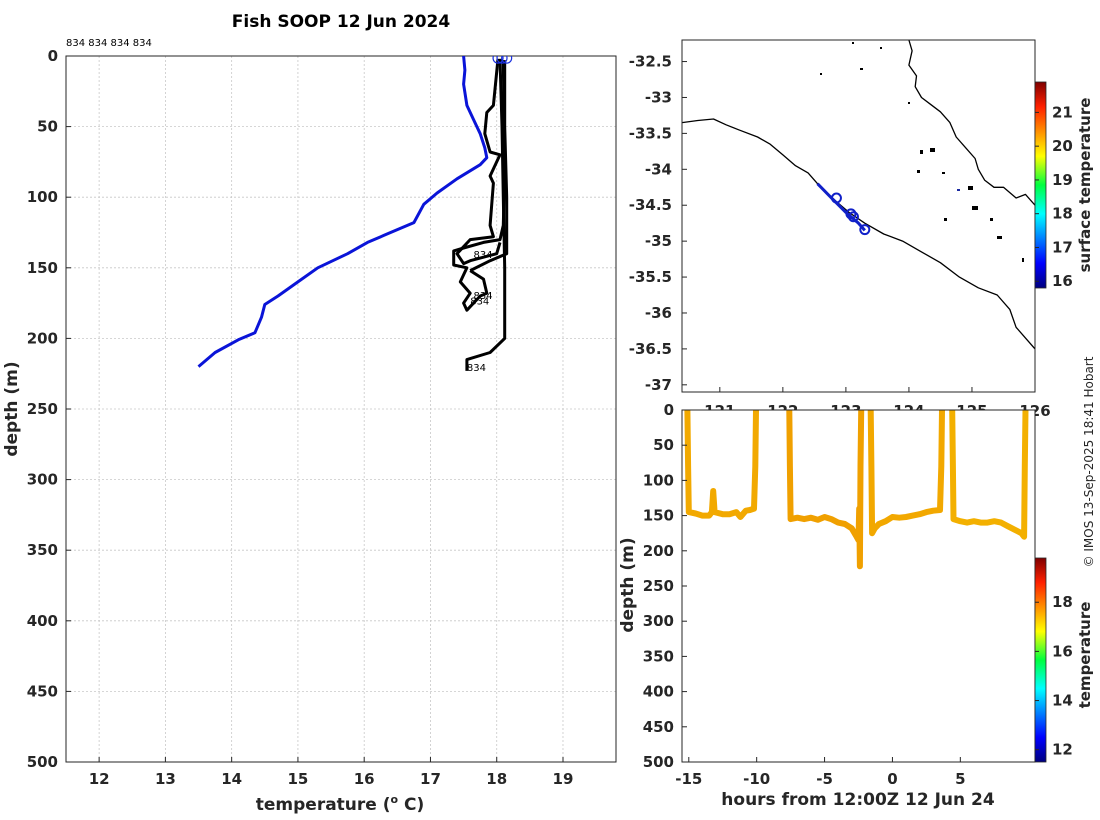 The height and width of the screenshot is (820, 1100). What do you see at coordinates (1085, 655) in the screenshot?
I see `timeseries-colorbar-label: temperature` at bounding box center [1085, 655].